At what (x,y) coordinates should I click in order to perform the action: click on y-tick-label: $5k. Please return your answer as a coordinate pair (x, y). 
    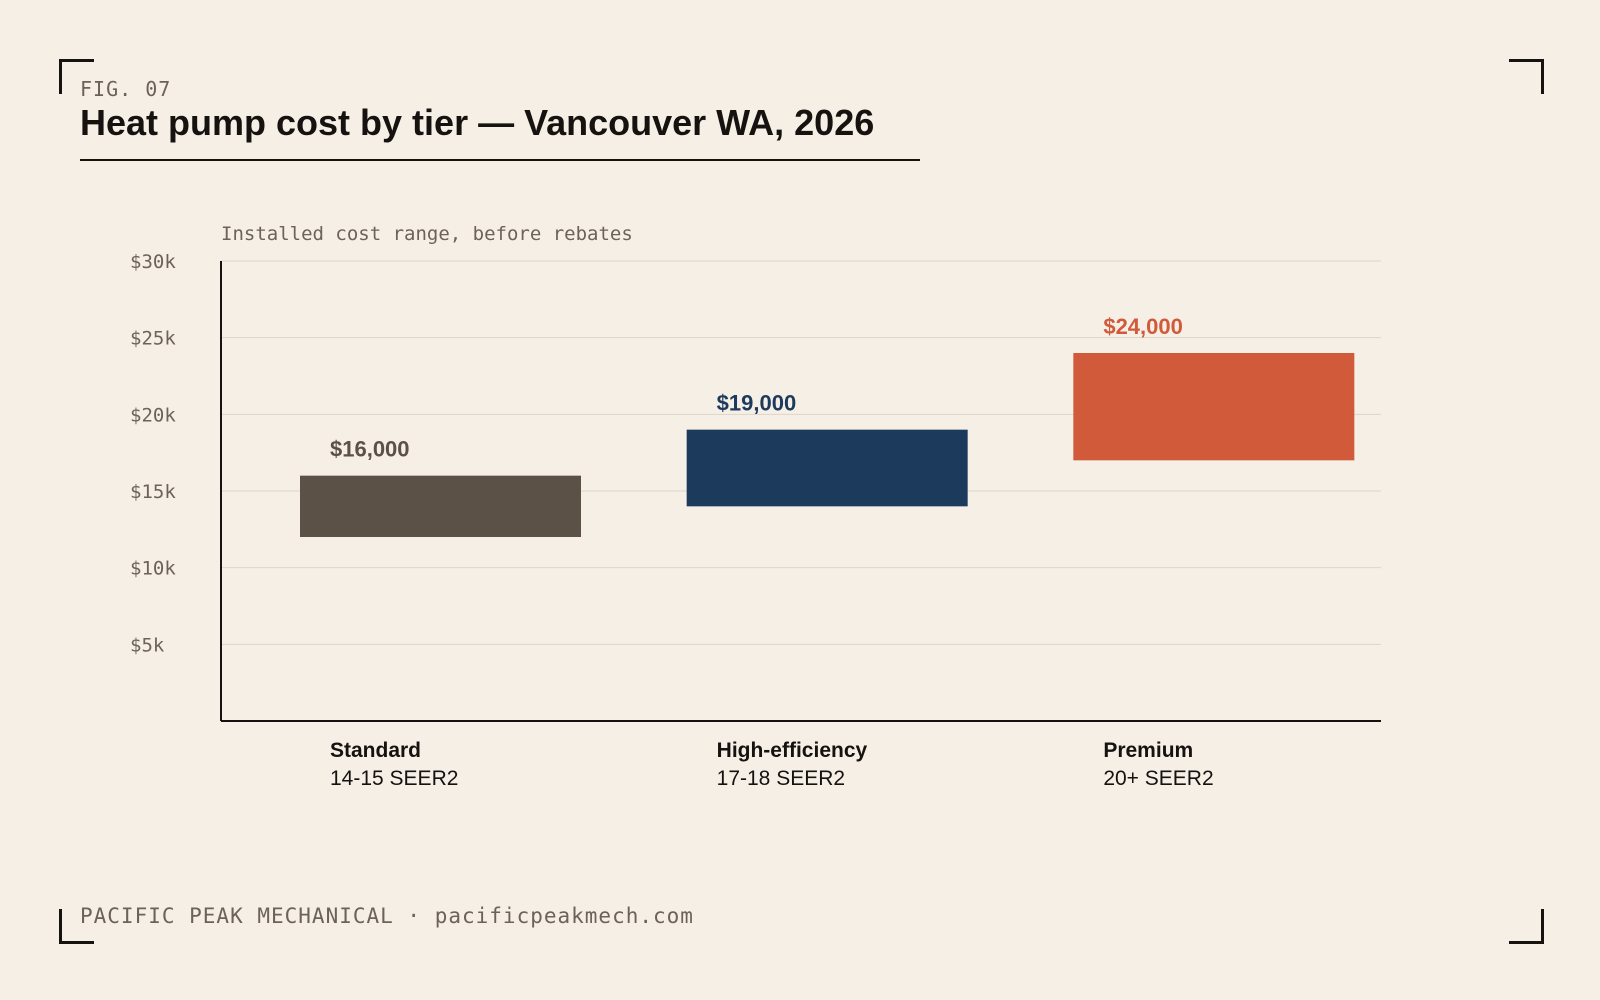
    Looking at the image, I should click on (147, 645).